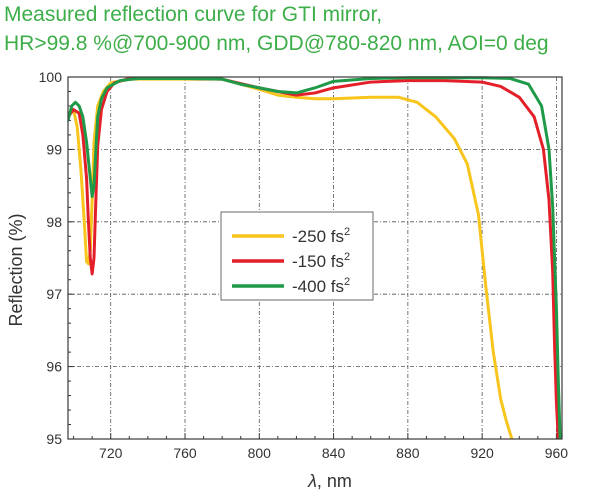  I want to click on x-axis-label: λ, nm, so click(329, 481).